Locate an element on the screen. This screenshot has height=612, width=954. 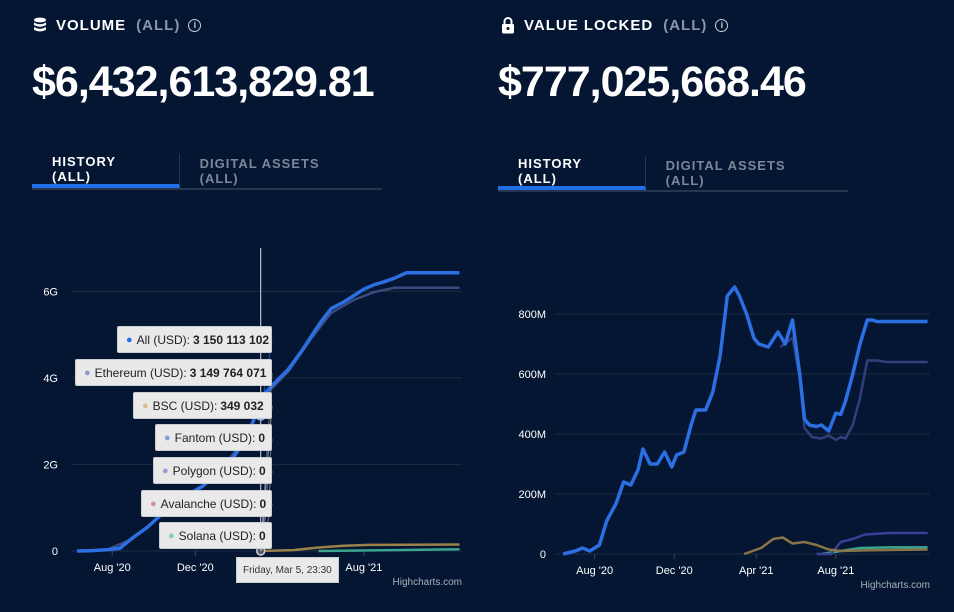
y-tick-label: 4G is located at coordinates (50, 379).